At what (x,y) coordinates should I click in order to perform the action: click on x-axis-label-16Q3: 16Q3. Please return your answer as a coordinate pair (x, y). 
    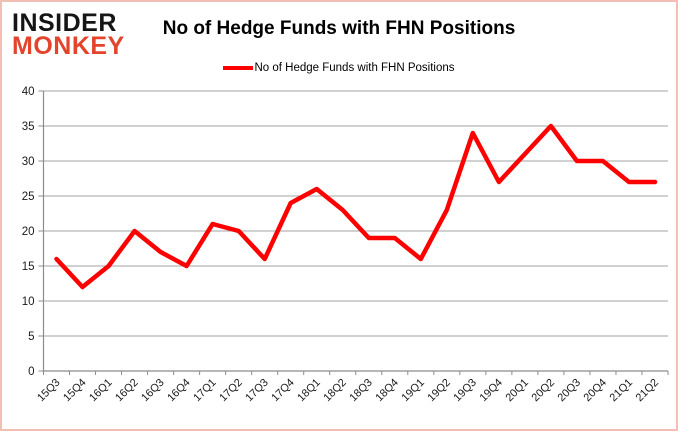
    Looking at the image, I should click on (153, 391).